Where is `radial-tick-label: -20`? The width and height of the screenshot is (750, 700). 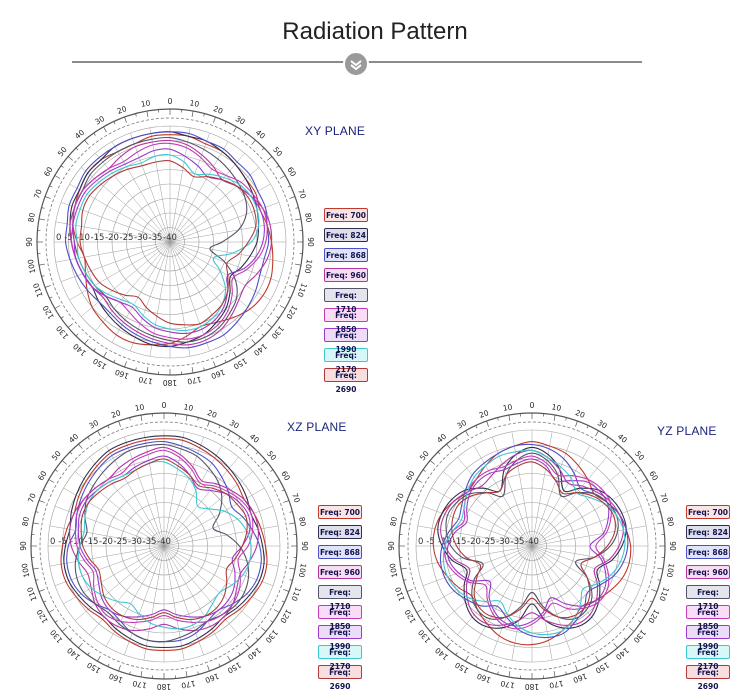 radial-tick-label: -20 is located at coordinates (474, 542).